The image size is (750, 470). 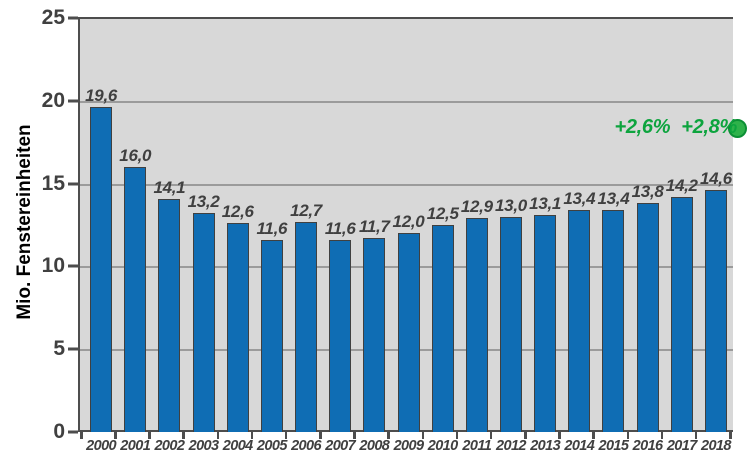 What do you see at coordinates (340, 446) in the screenshot?
I see `x-category-label-2007: 2007` at bounding box center [340, 446].